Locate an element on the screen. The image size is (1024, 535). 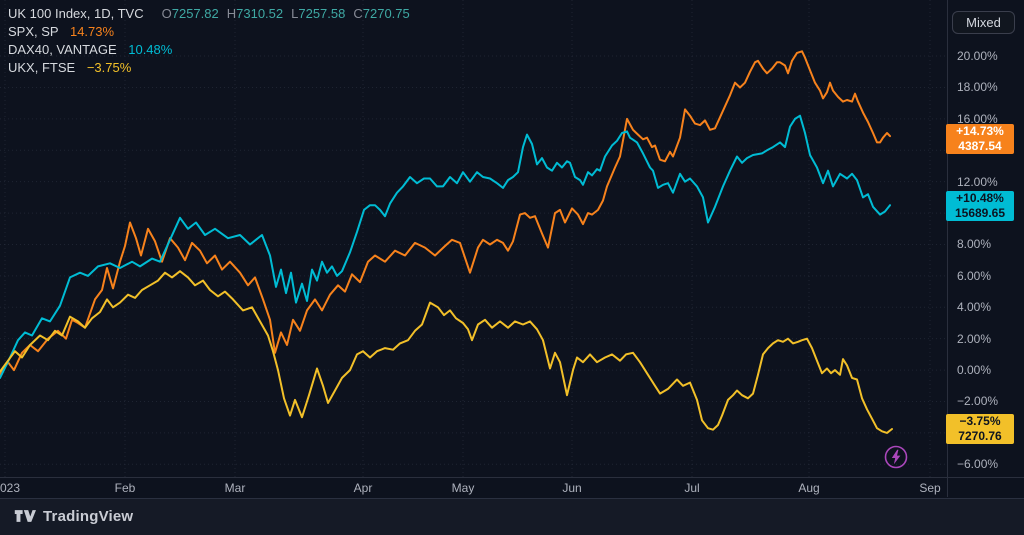
footer-bar: TradingView is located at coordinates (512, 516).